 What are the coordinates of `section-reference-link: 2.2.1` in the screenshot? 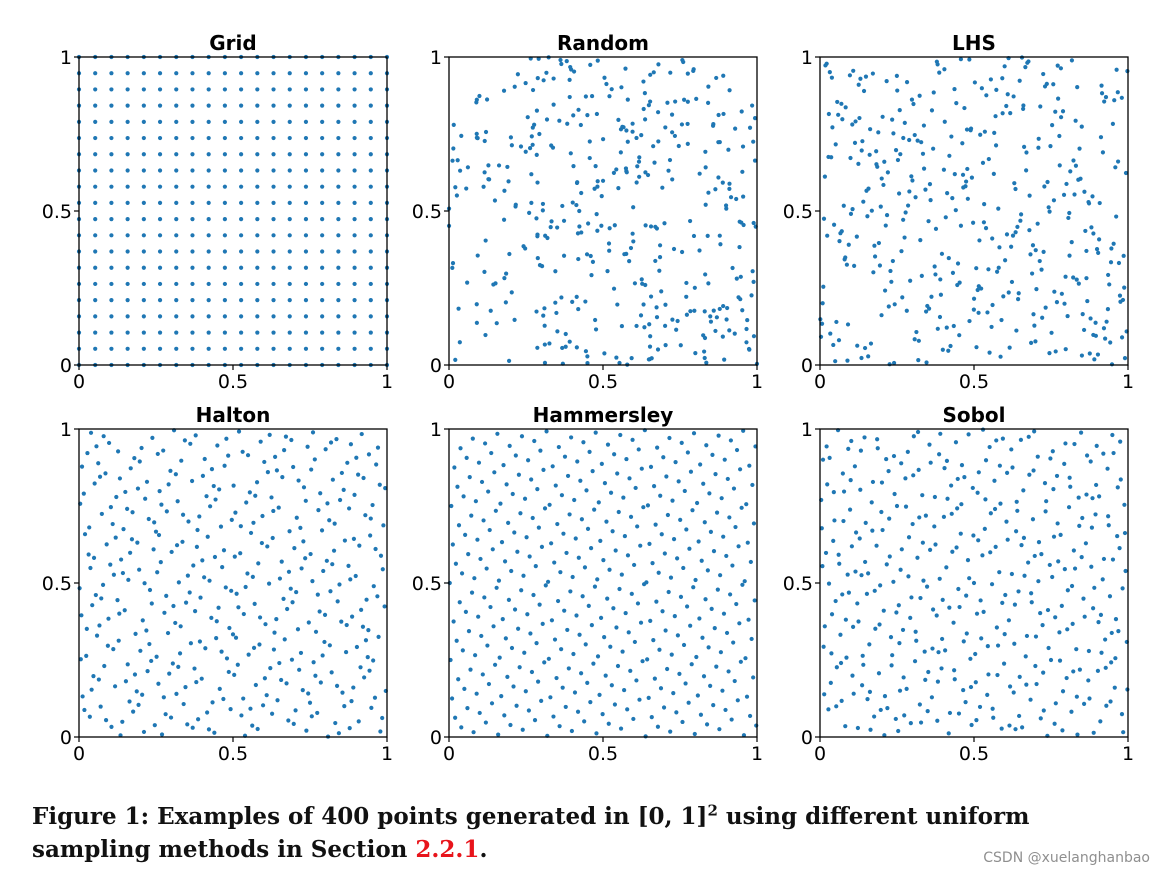 It's located at (447, 849).